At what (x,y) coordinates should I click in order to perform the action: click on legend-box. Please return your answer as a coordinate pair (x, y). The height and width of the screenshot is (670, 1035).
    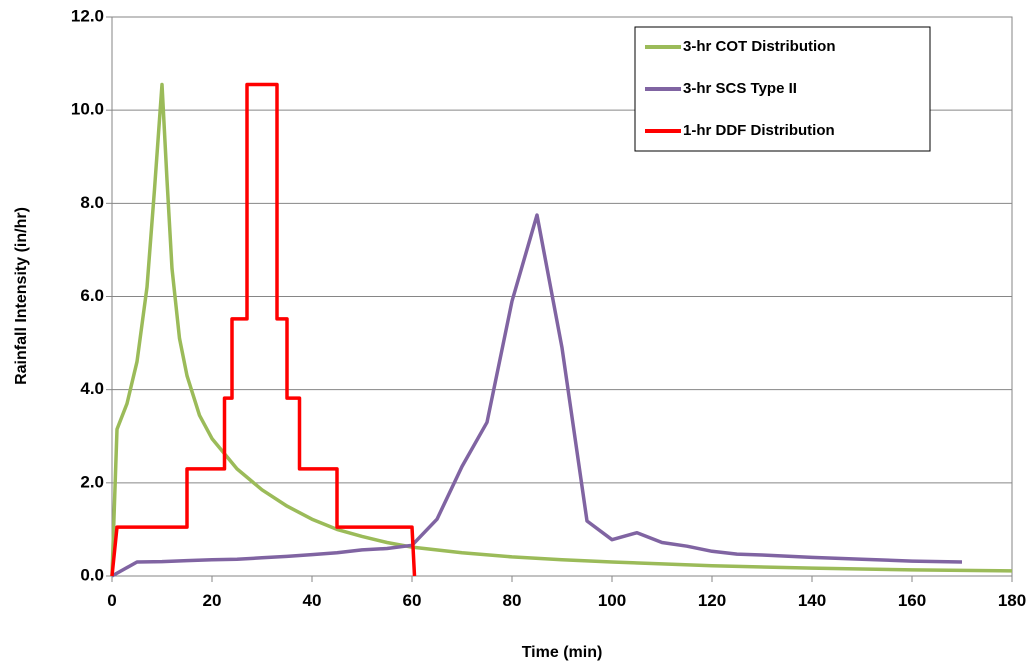
    Looking at the image, I should click on (782, 89).